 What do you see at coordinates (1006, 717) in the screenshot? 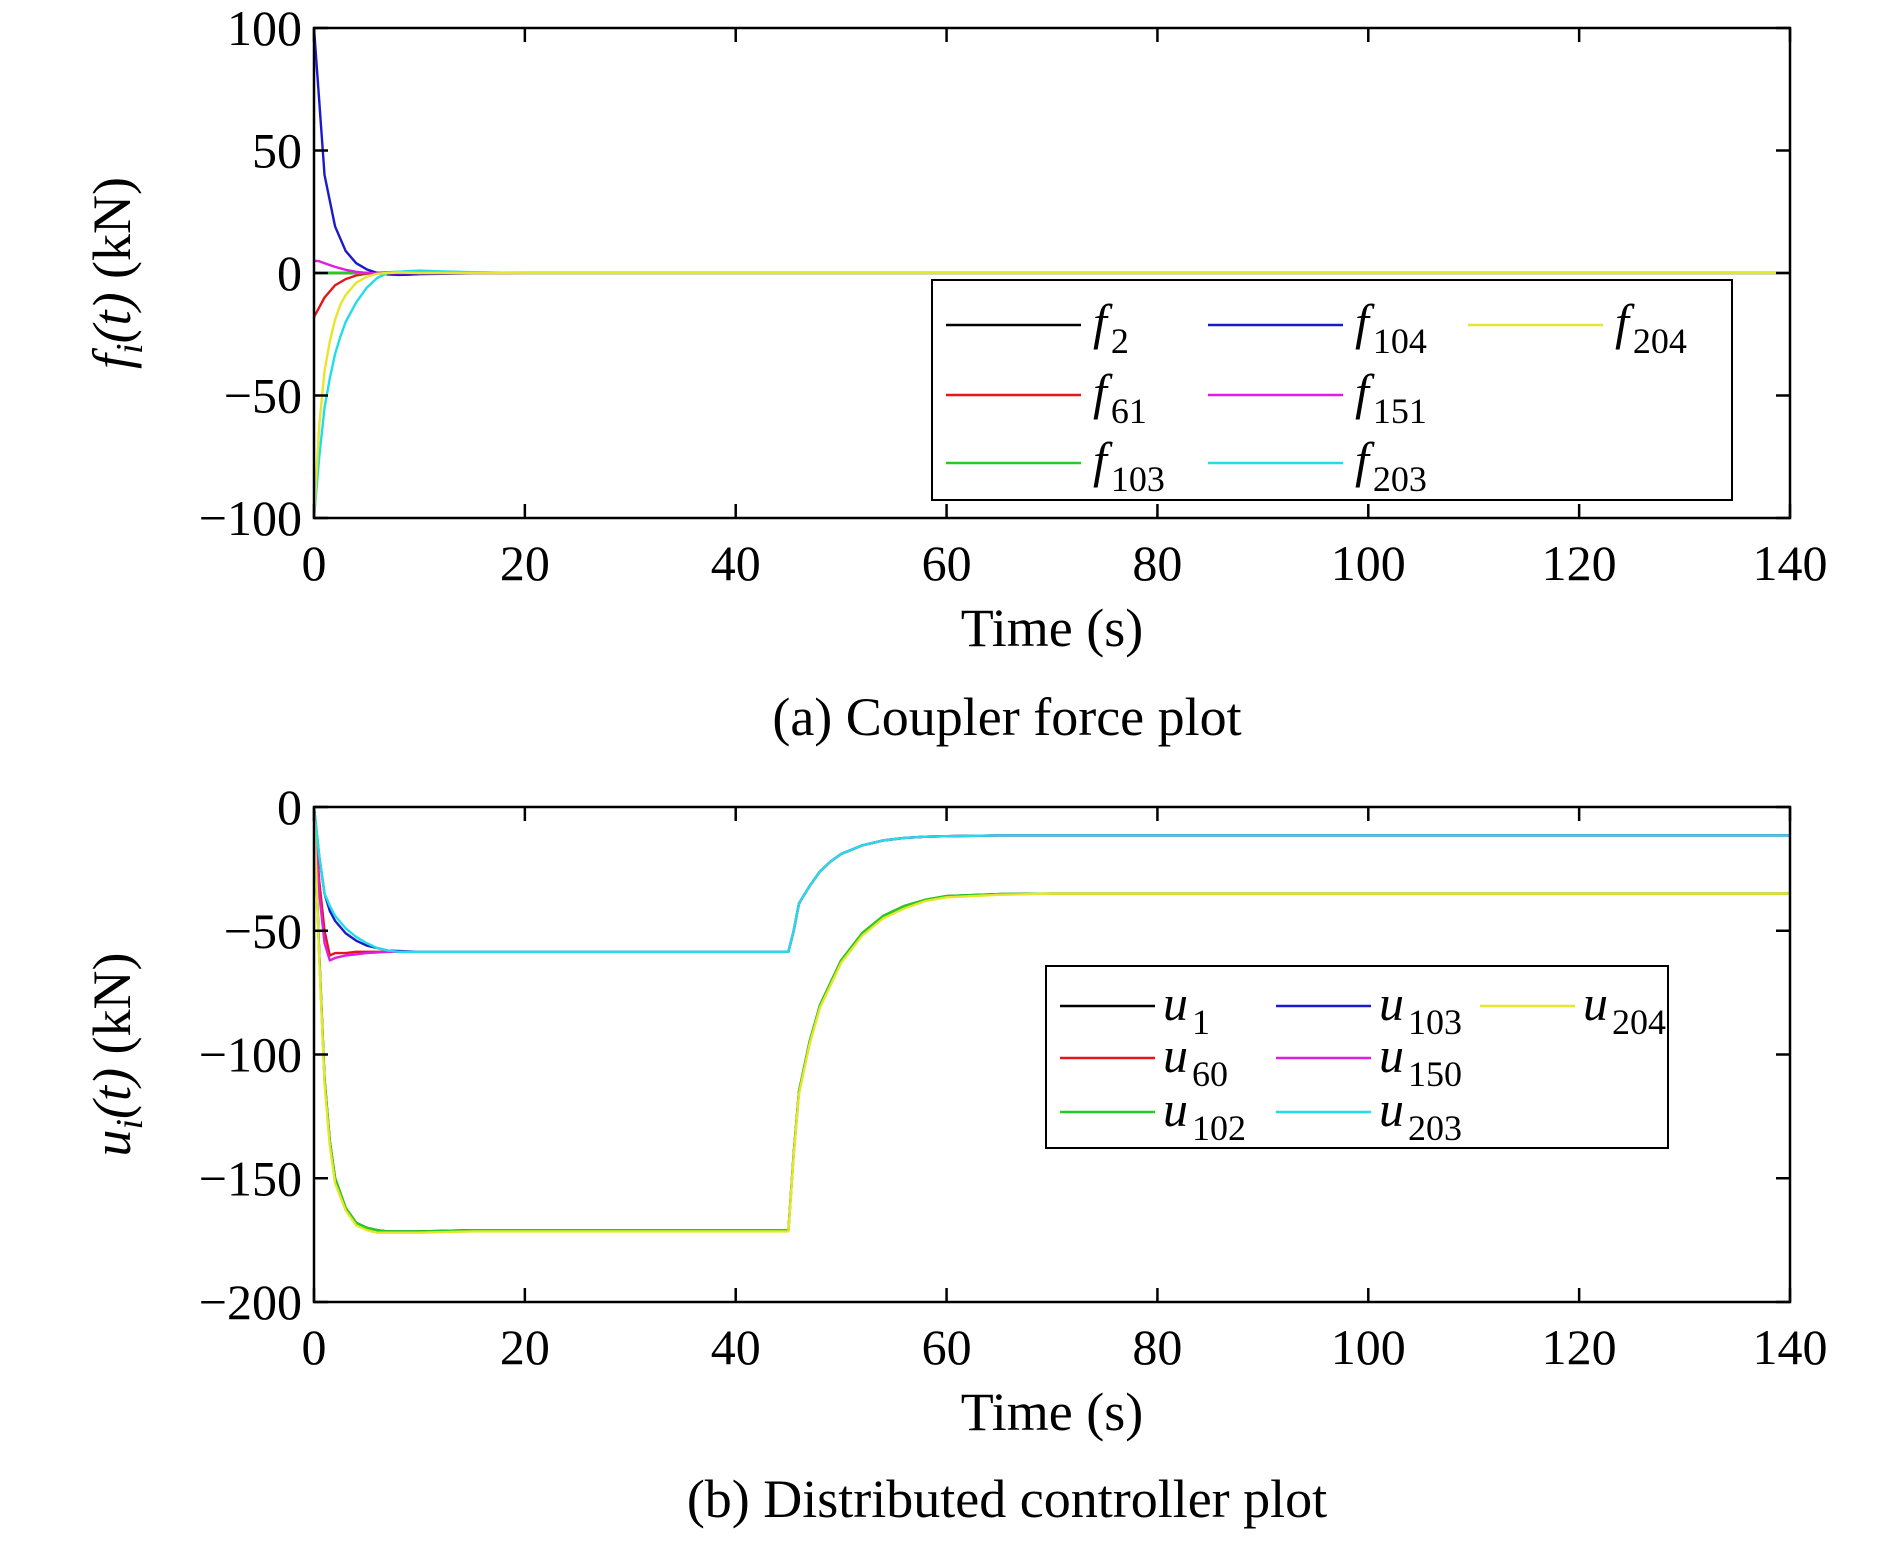
I see `chart-caption: (a) Coupler force plot` at bounding box center [1006, 717].